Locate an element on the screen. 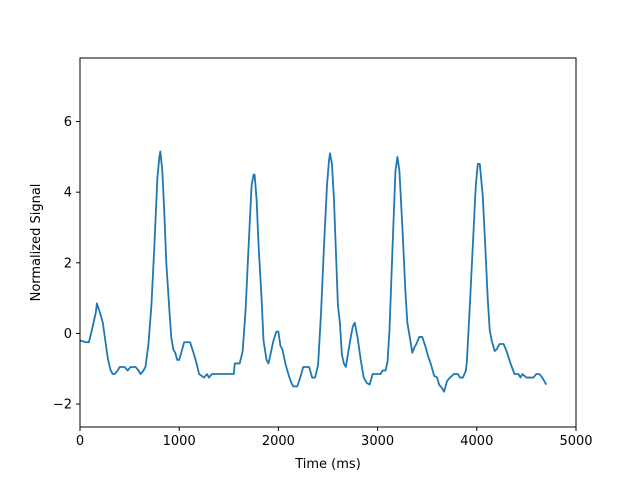  x-tick-label: 5000 is located at coordinates (575, 441).